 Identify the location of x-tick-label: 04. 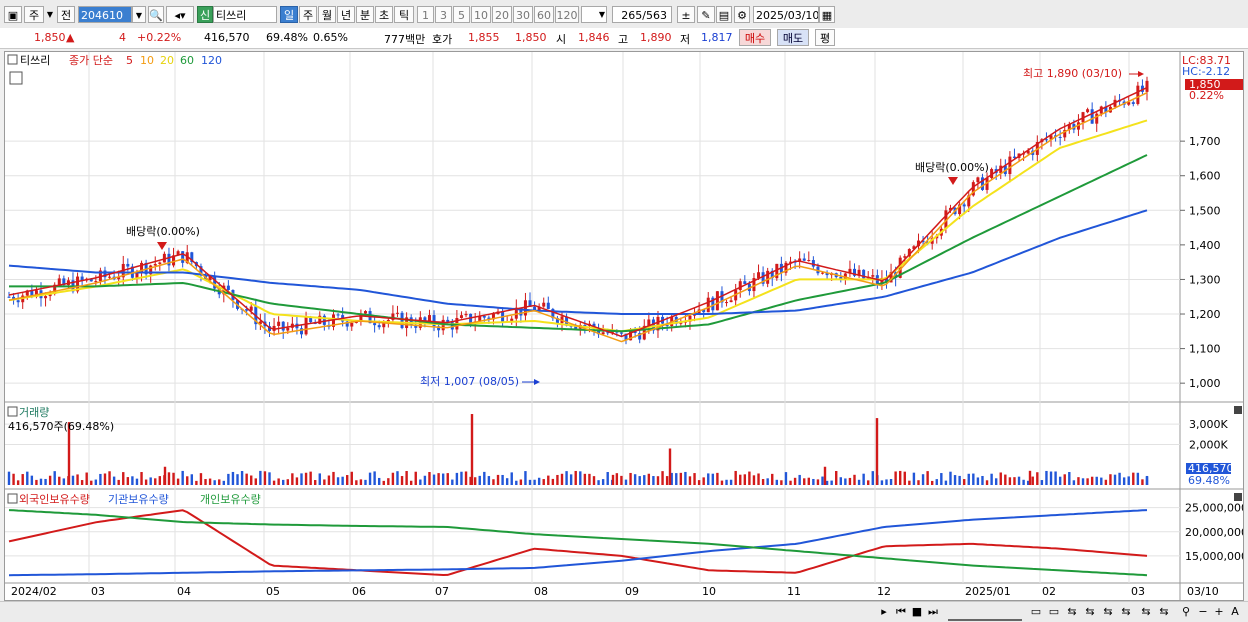
(184, 591).